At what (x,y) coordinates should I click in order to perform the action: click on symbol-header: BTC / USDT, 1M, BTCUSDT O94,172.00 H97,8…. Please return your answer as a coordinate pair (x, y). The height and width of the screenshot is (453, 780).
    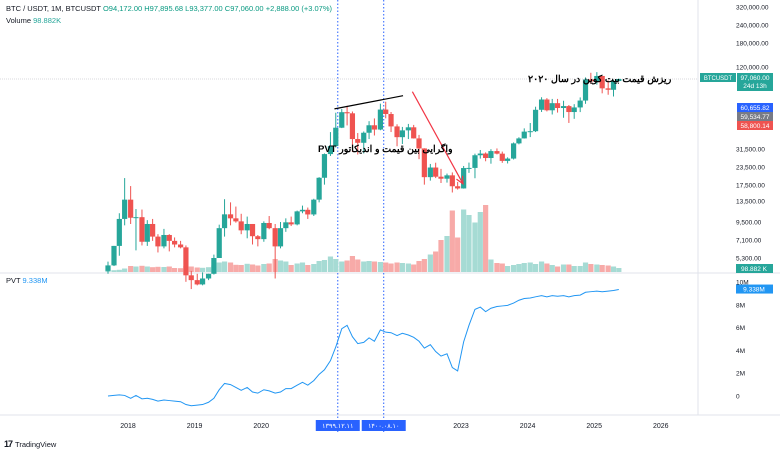
    Looking at the image, I should click on (169, 8).